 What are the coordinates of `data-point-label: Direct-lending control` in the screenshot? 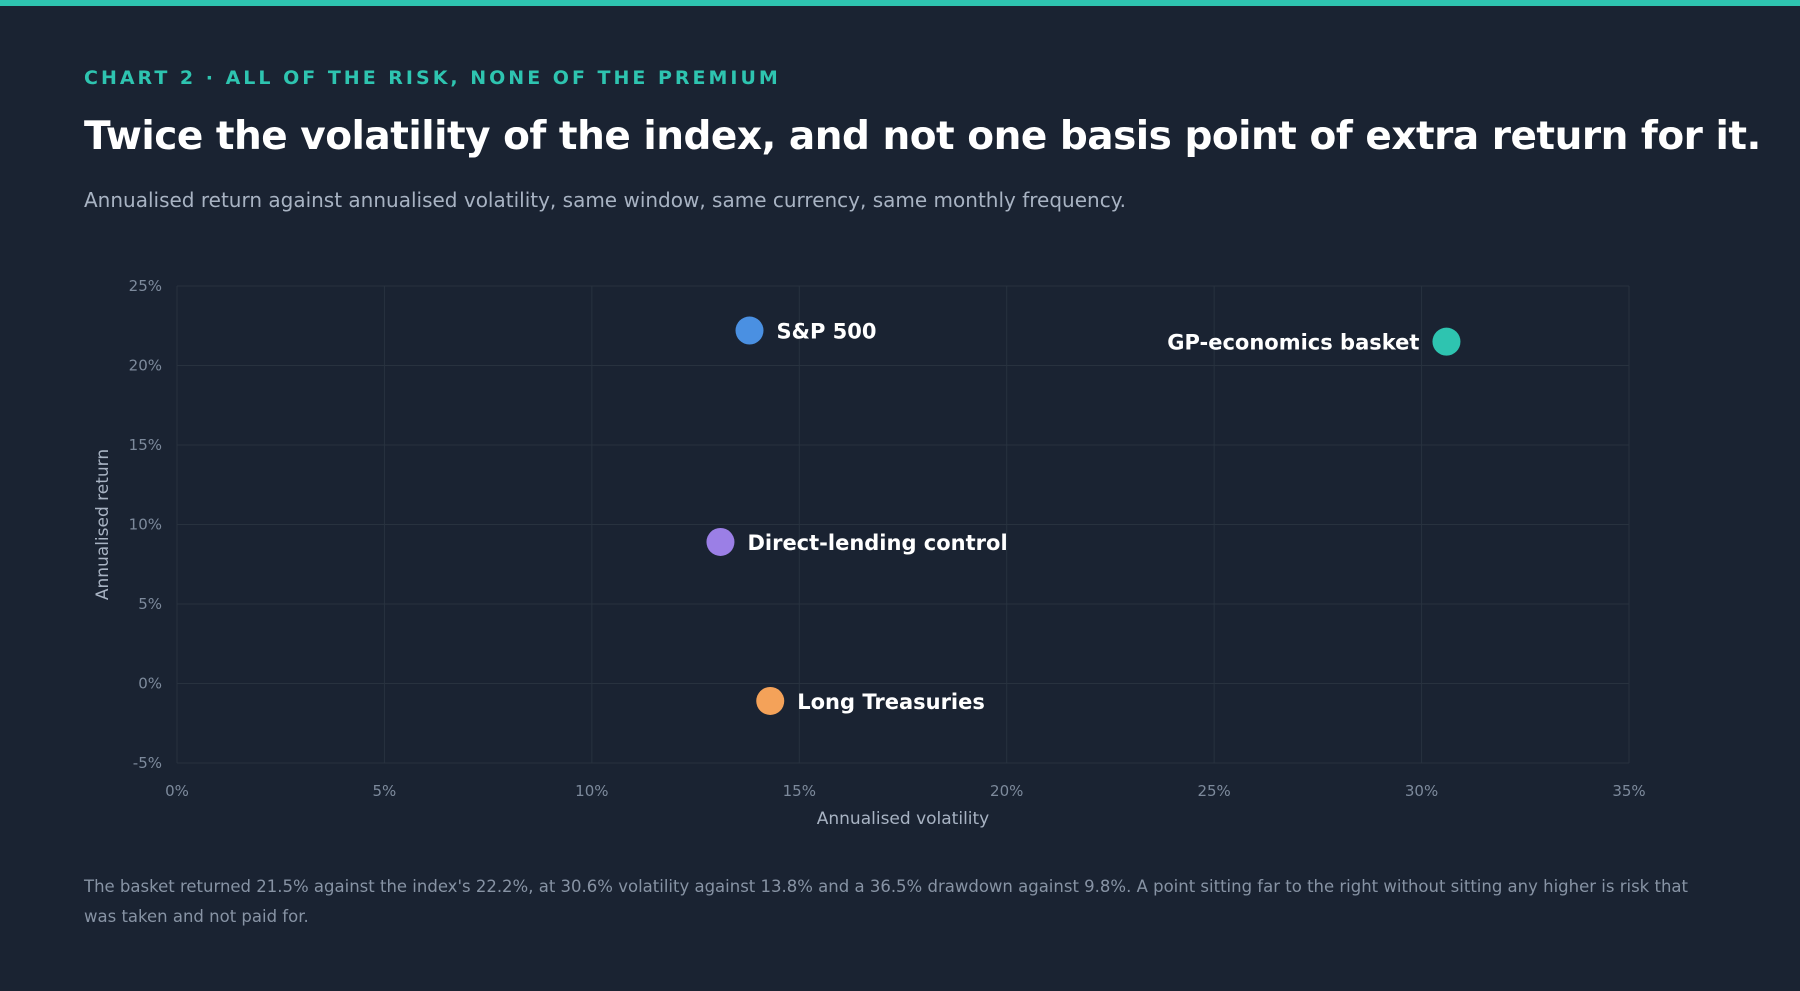 It's located at (877, 543).